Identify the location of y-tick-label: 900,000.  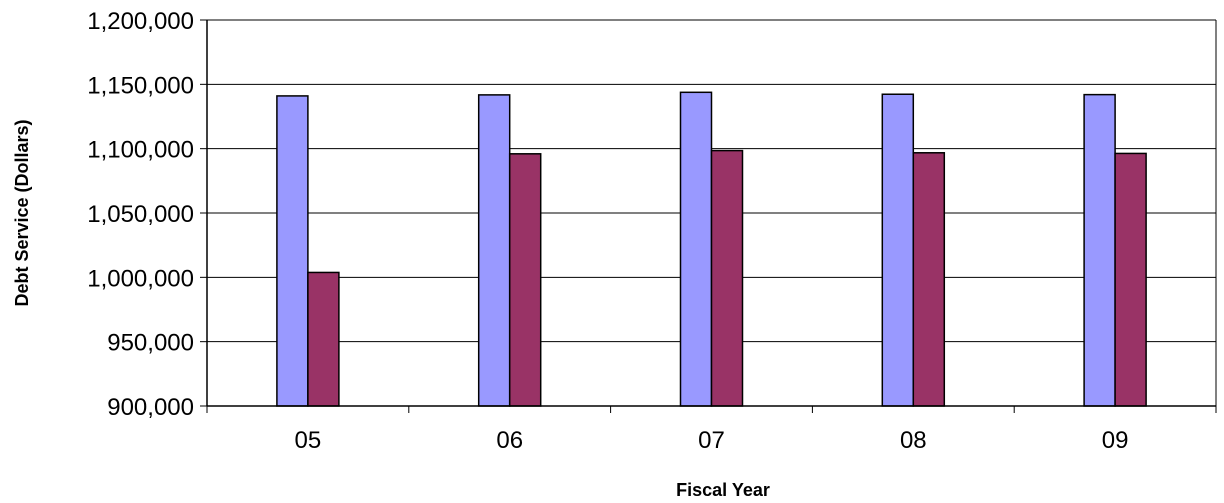
(150, 407).